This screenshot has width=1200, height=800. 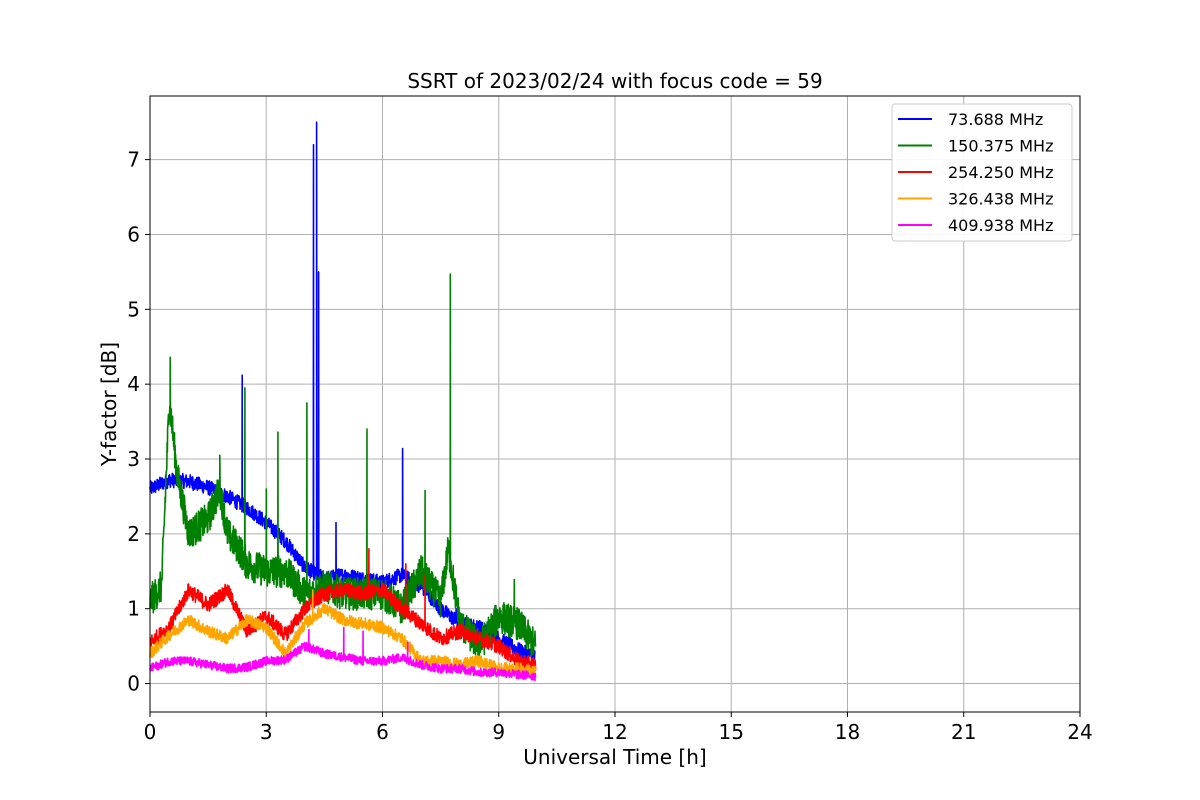 What do you see at coordinates (498, 732) in the screenshot?
I see `x-tick-label: 9` at bounding box center [498, 732].